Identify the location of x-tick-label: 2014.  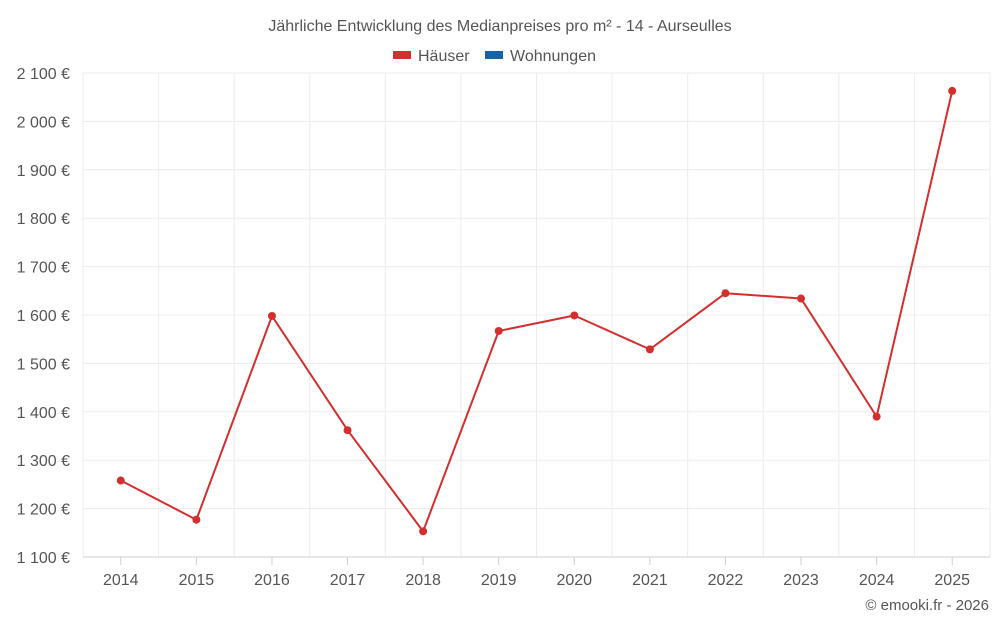
(121, 580).